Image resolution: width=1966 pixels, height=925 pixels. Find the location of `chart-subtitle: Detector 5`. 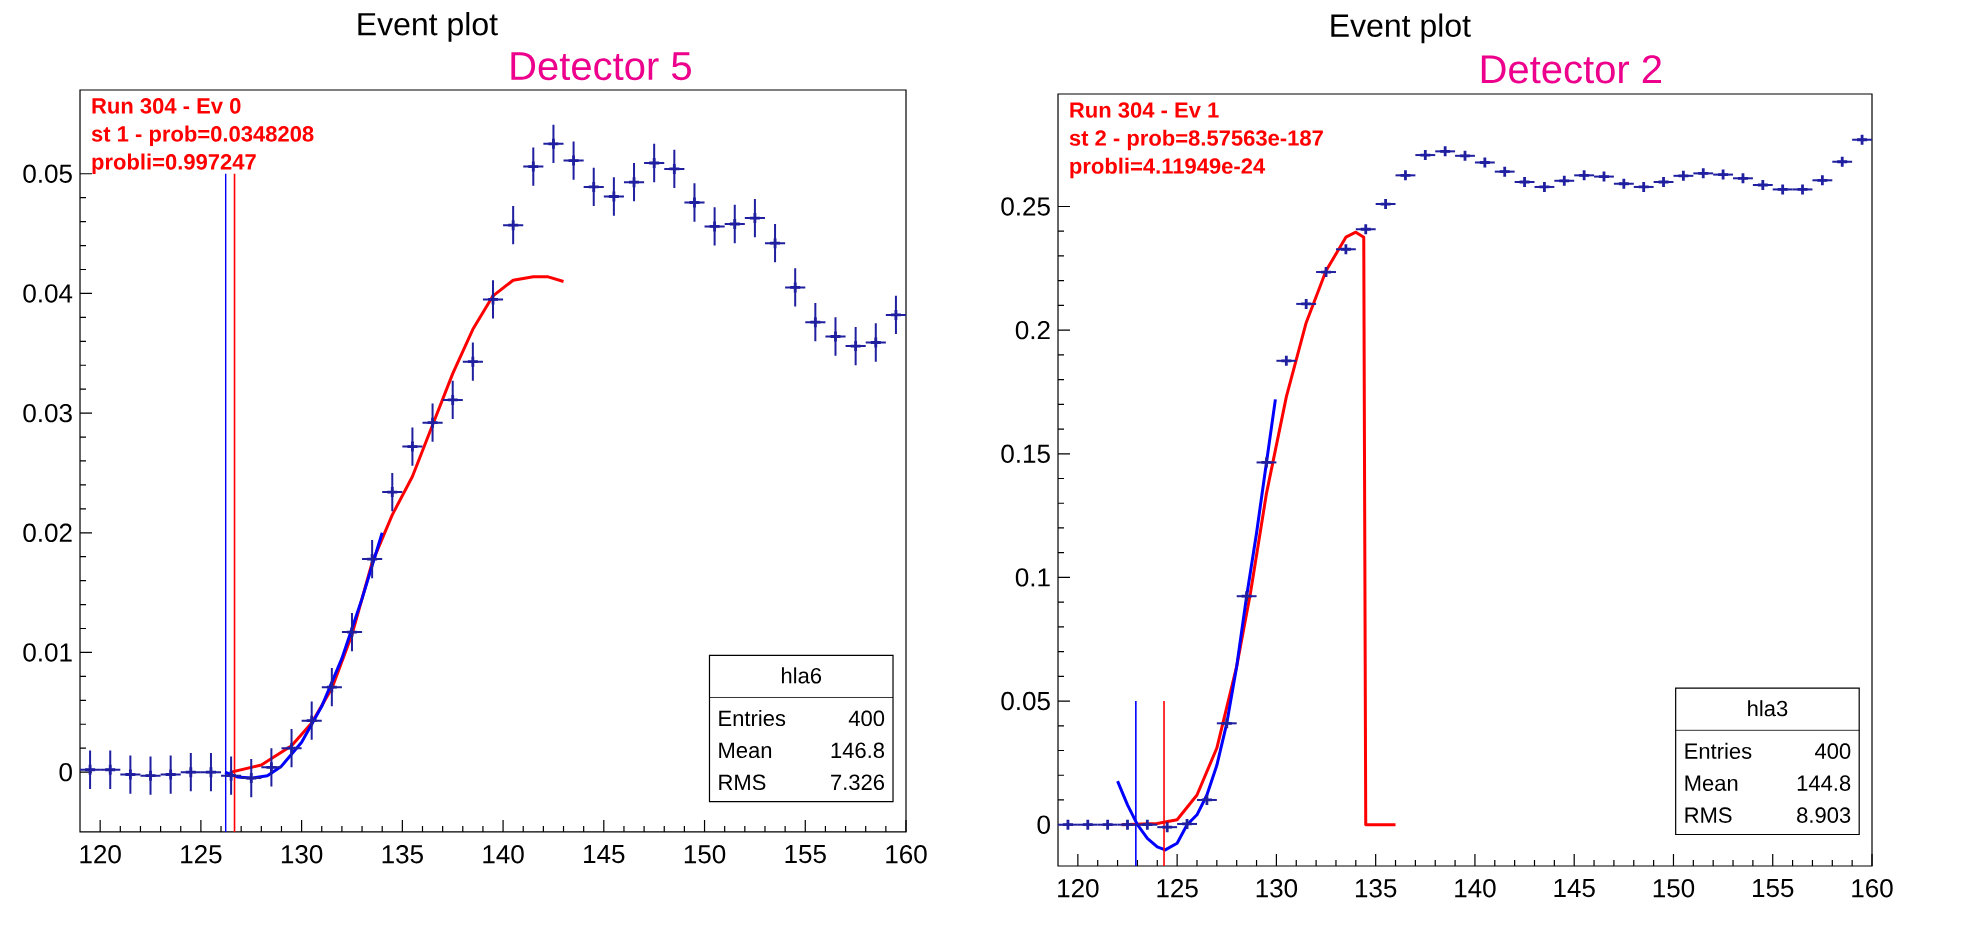

chart-subtitle: Detector 5 is located at coordinates (601, 66).